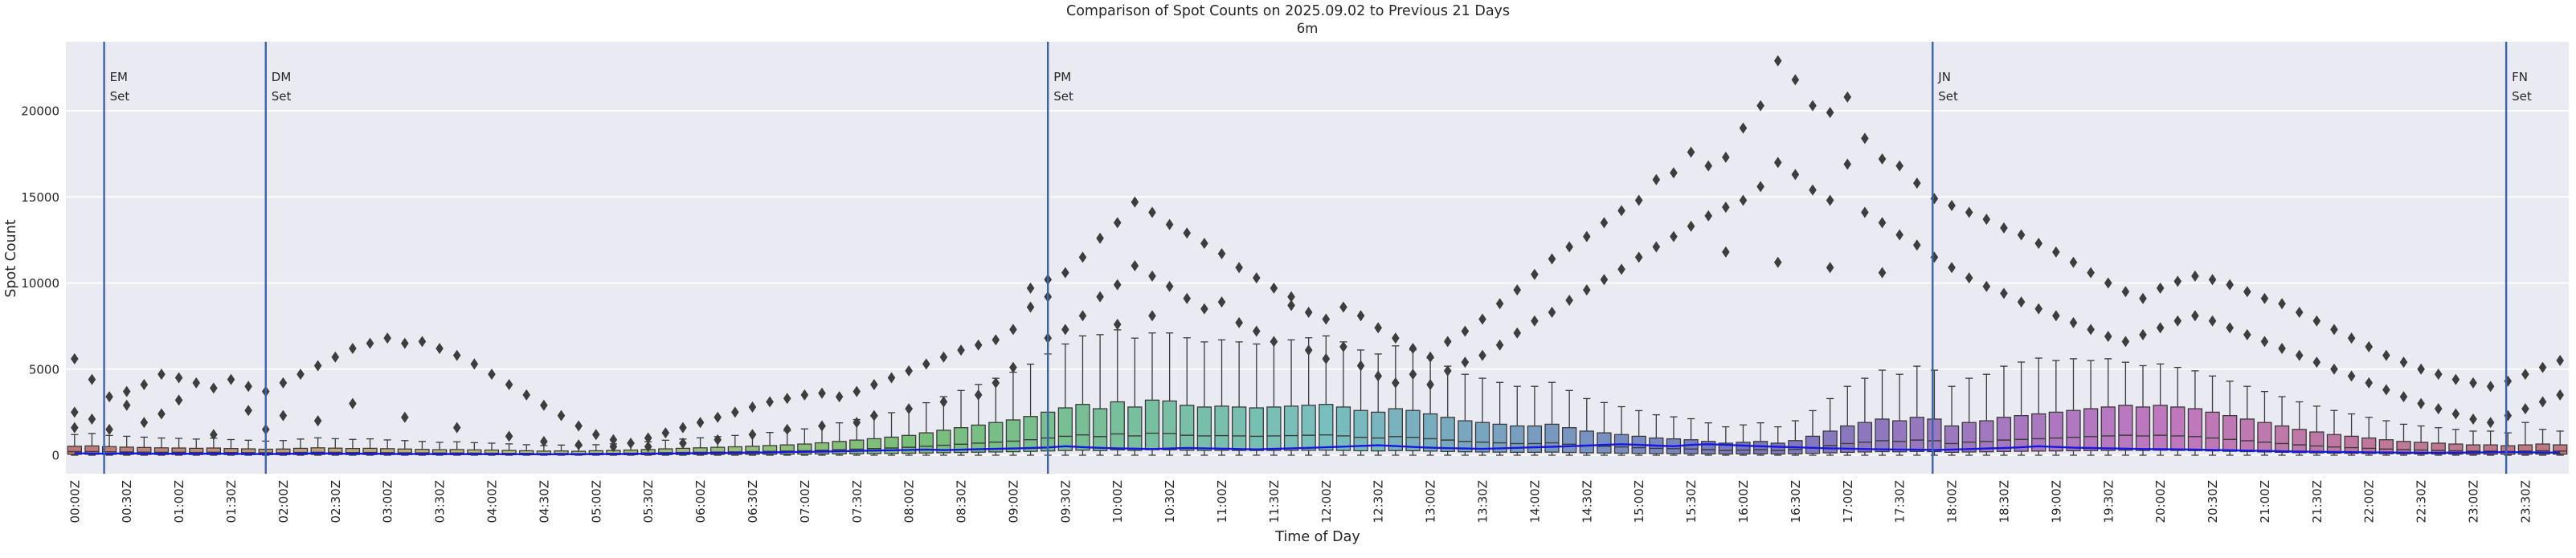  I want to click on x-tick-label: 05:00Z, so click(596, 501).